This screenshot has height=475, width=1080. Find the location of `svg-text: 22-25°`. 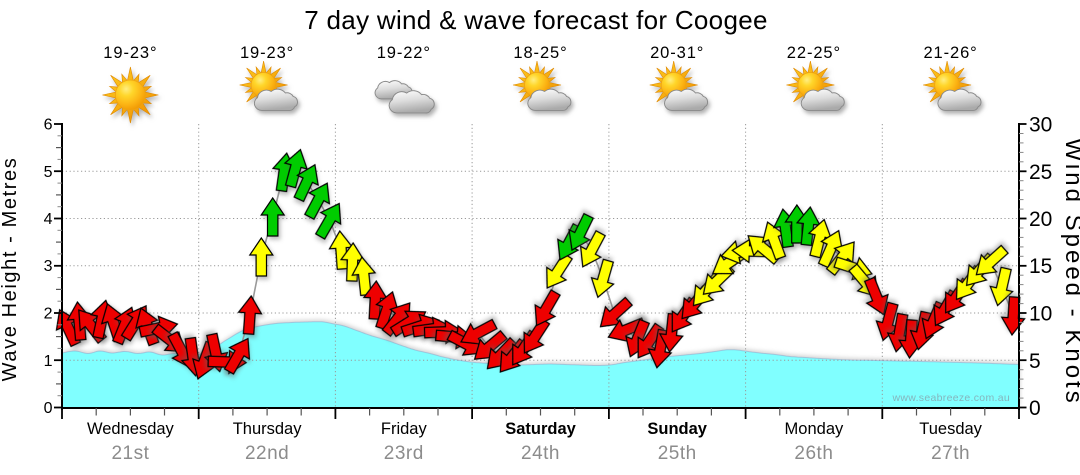

svg-text: 22-25° is located at coordinates (814, 53).